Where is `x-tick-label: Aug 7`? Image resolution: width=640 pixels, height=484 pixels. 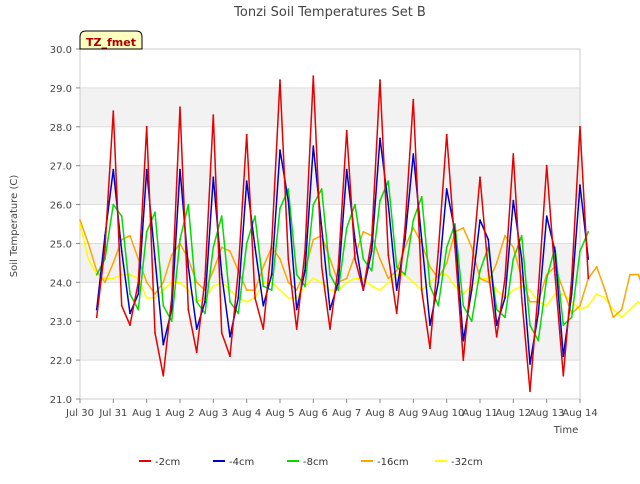 x-tick-label: Aug 7 is located at coordinates (346, 413).